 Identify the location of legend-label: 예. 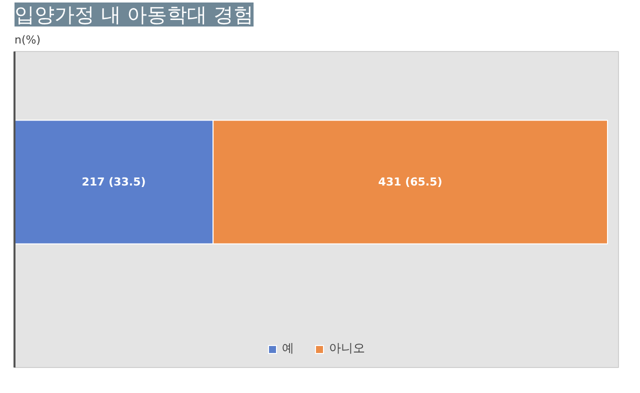
(288, 348).